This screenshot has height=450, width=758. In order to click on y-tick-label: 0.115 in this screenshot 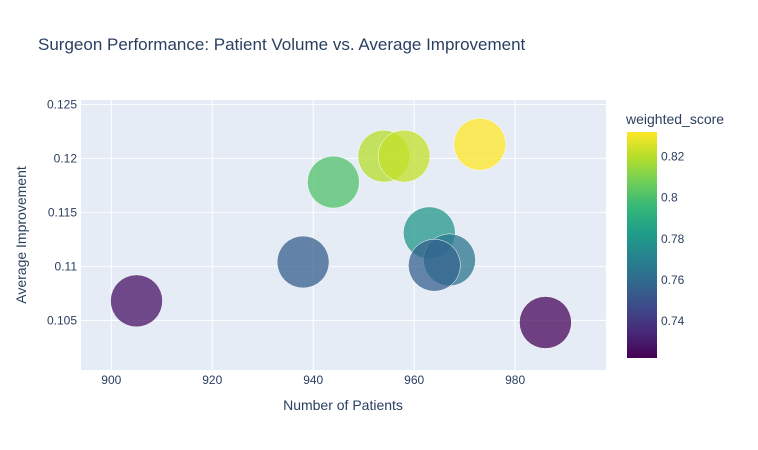, I will do `click(62, 212)`.